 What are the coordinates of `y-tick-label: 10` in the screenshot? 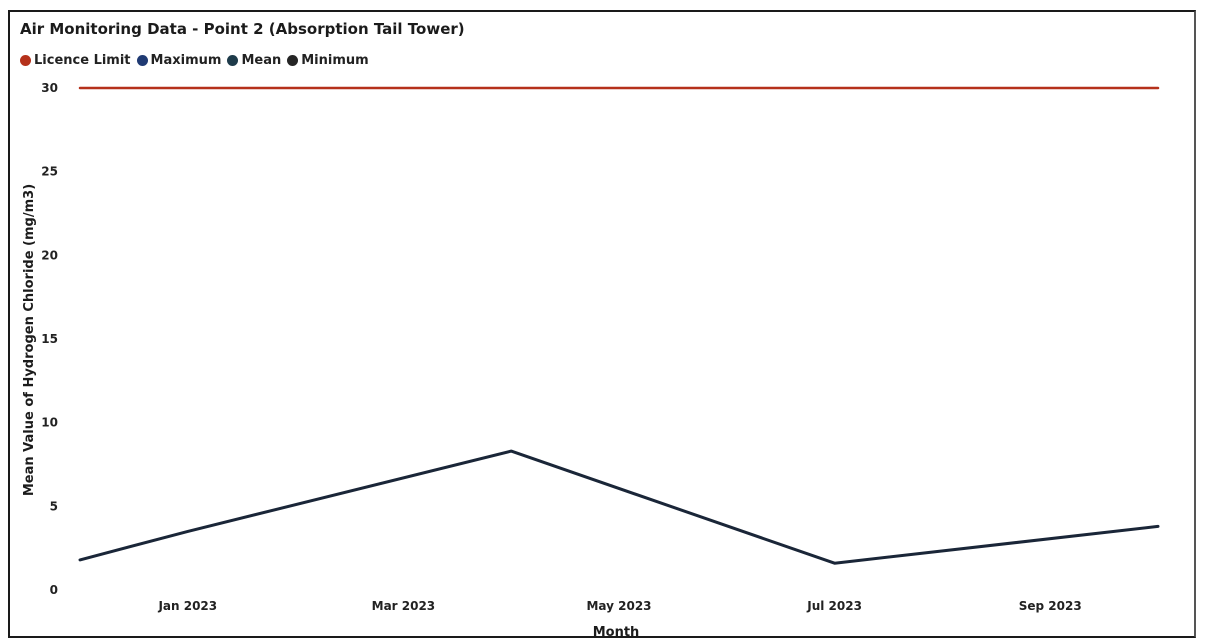 It's located at (49, 423).